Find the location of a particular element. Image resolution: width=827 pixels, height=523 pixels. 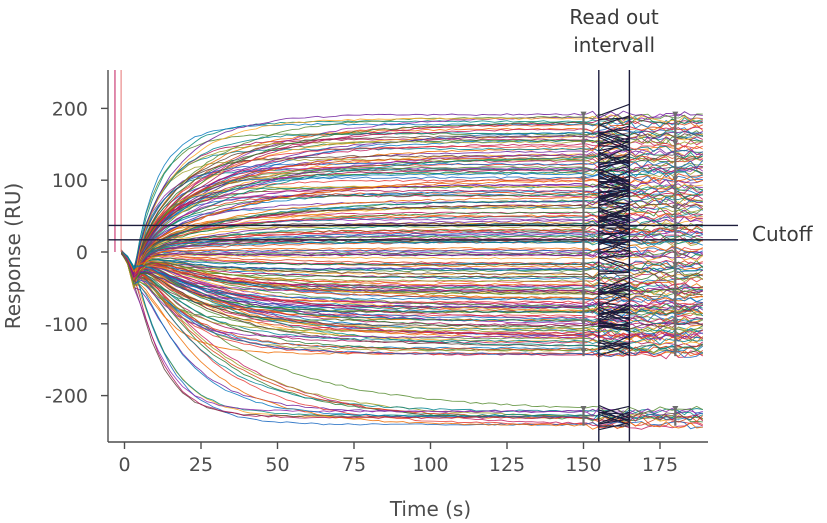

y-tick-label: -200 is located at coordinates (66, 397).